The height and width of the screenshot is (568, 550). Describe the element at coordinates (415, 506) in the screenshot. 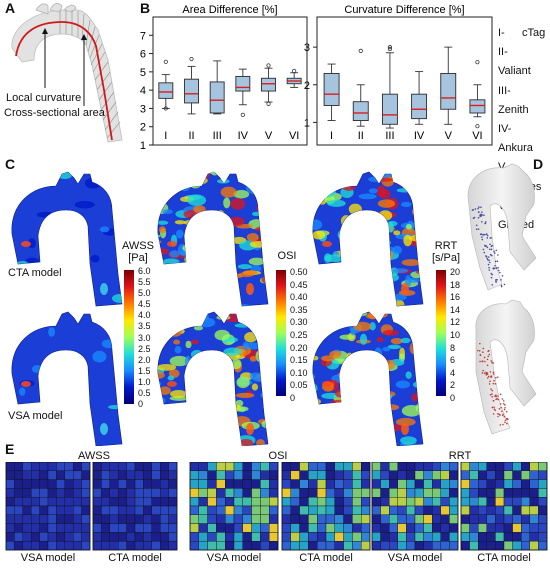

I see `heatmap-rrt-vsa` at that location.